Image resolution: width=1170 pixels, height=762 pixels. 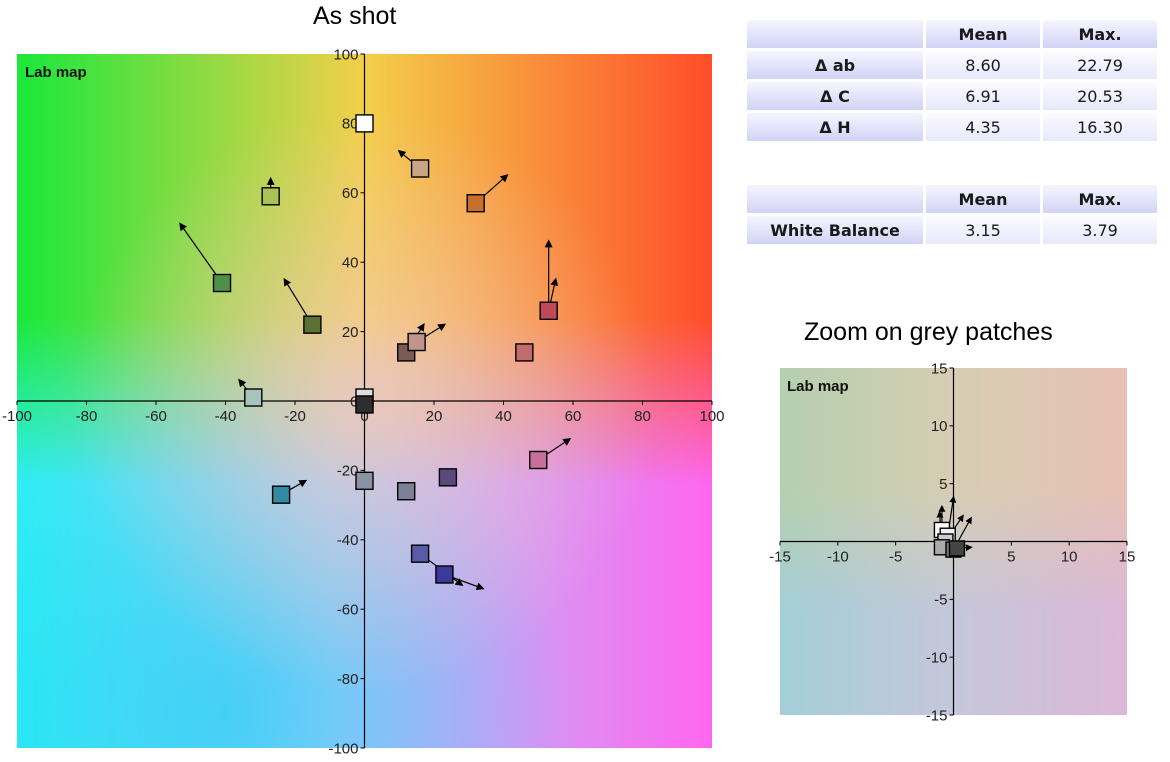 I want to click on main-x-tick-label: -40, so click(x=226, y=416).